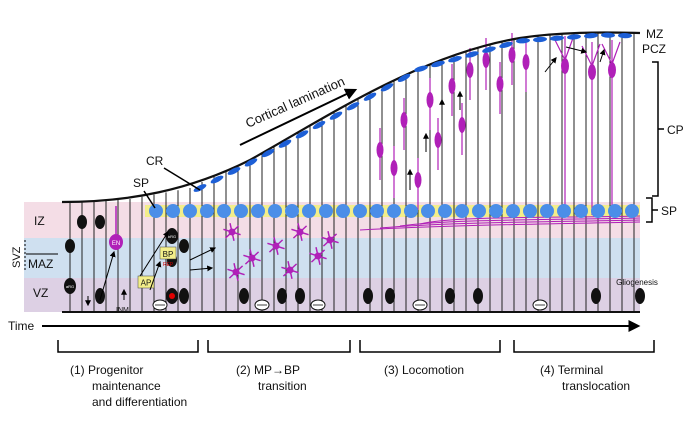 Image resolution: width=700 pixels, height=426 pixels. What do you see at coordinates (40, 264) in the screenshot?
I see `maz-label: MAZ` at bounding box center [40, 264].